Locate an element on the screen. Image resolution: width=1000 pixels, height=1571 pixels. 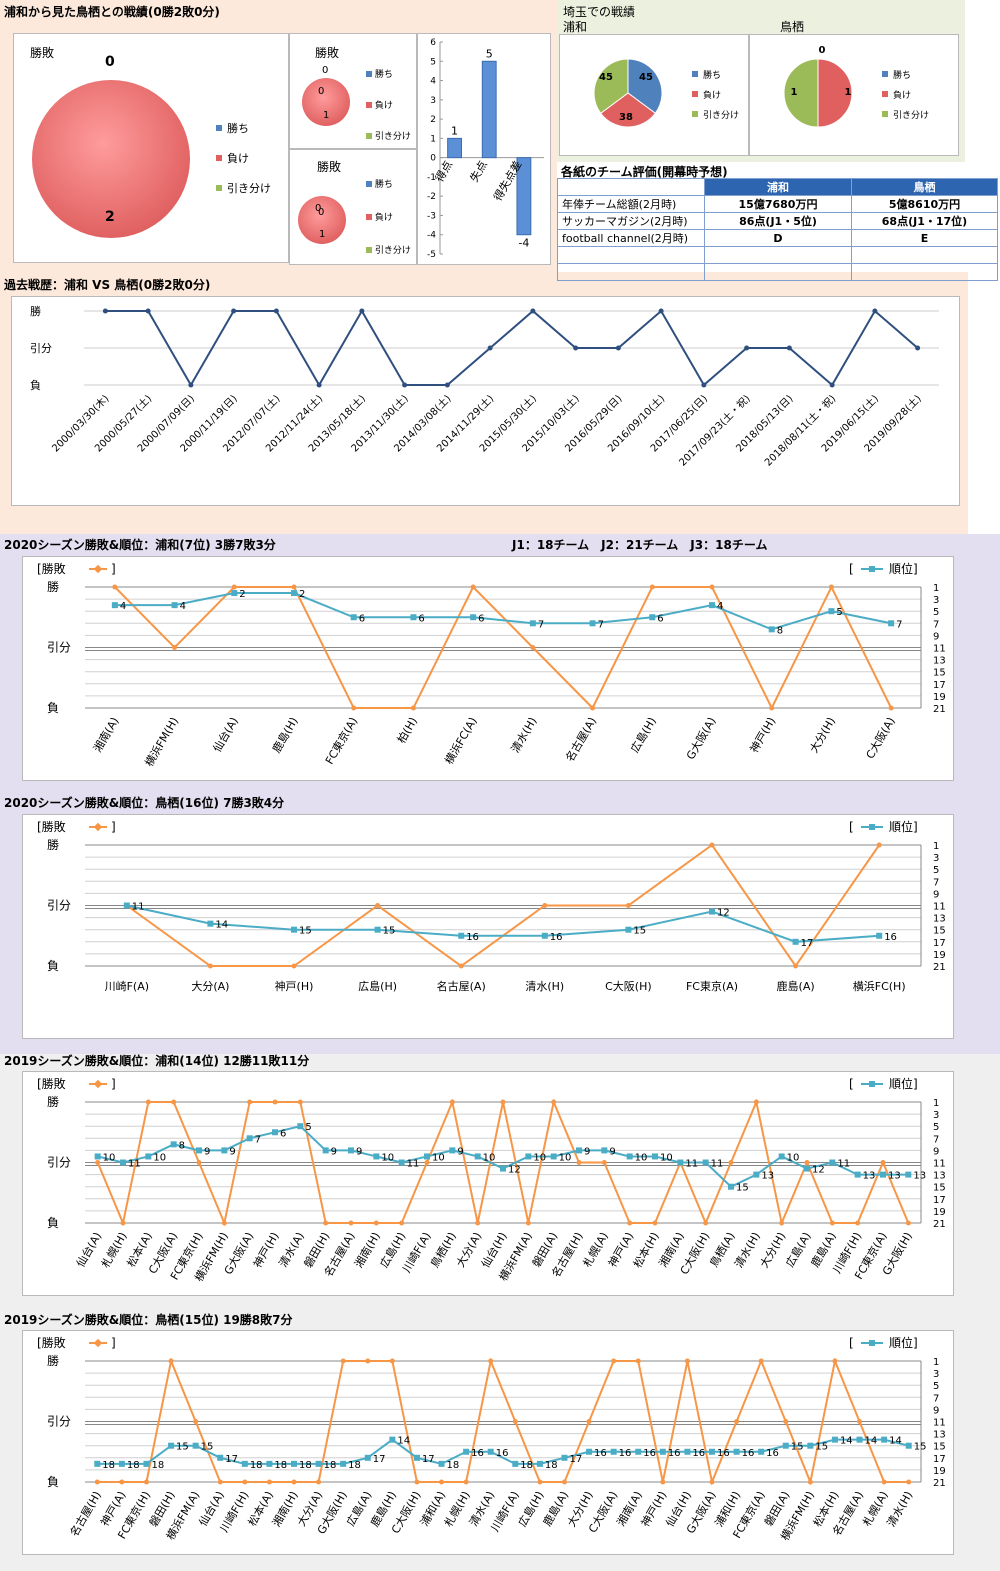
eval-cell: football channel(2月時) is located at coordinates (631, 238).